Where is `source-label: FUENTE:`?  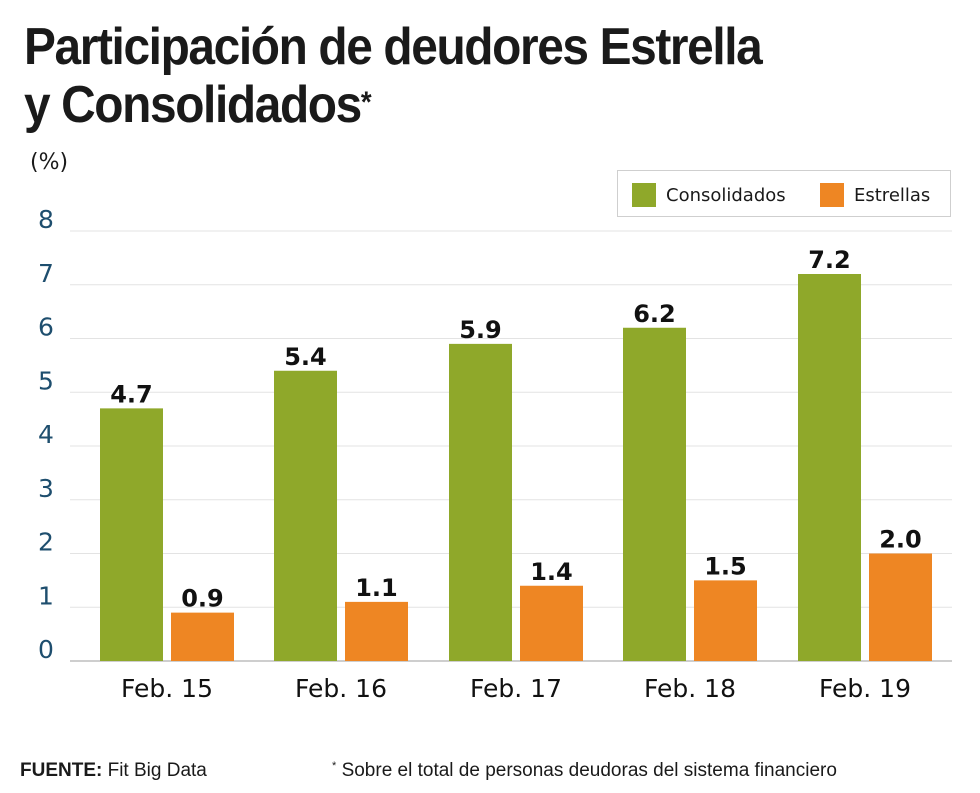
source-label: FUENTE: is located at coordinates (61, 770).